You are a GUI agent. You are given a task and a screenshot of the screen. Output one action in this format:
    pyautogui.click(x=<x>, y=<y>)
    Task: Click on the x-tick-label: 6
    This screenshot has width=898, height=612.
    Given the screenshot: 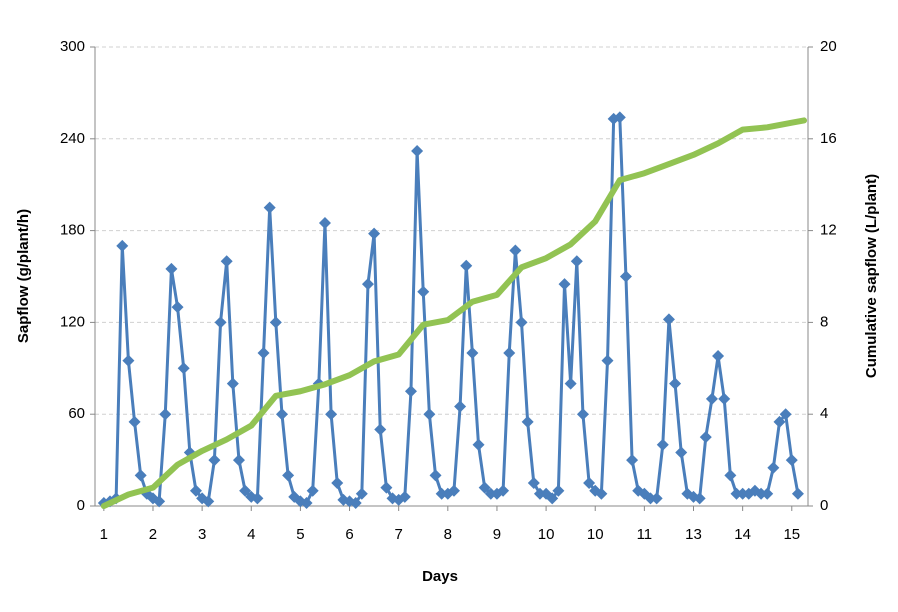 What is the action you would take?
    pyautogui.click(x=349, y=534)
    